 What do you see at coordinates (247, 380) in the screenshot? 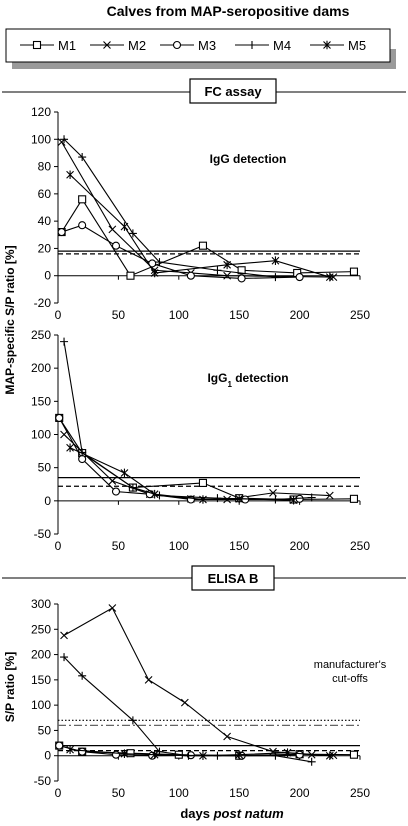
I see `panel-title-igg1: IgG1 detection` at bounding box center [247, 380].